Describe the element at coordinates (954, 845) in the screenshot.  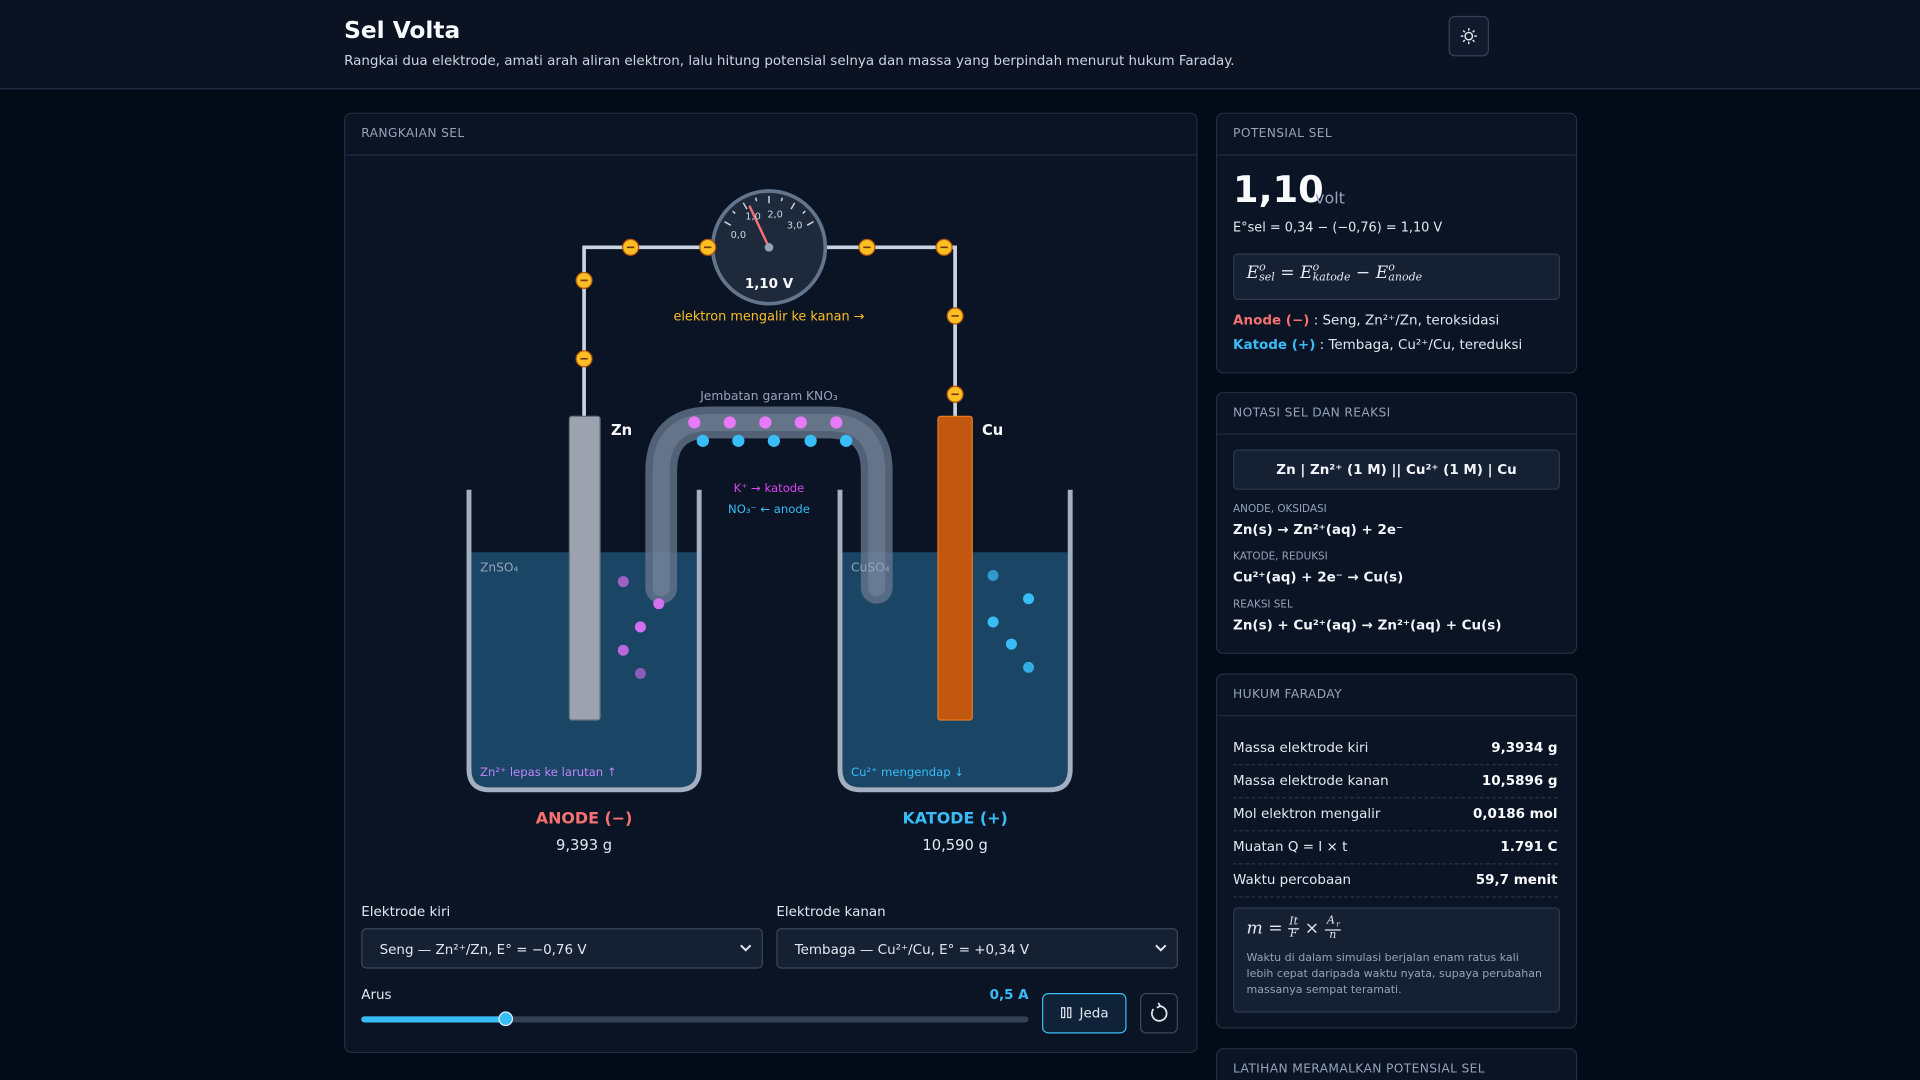
I see `electrode-mass: 10,590 g` at that location.